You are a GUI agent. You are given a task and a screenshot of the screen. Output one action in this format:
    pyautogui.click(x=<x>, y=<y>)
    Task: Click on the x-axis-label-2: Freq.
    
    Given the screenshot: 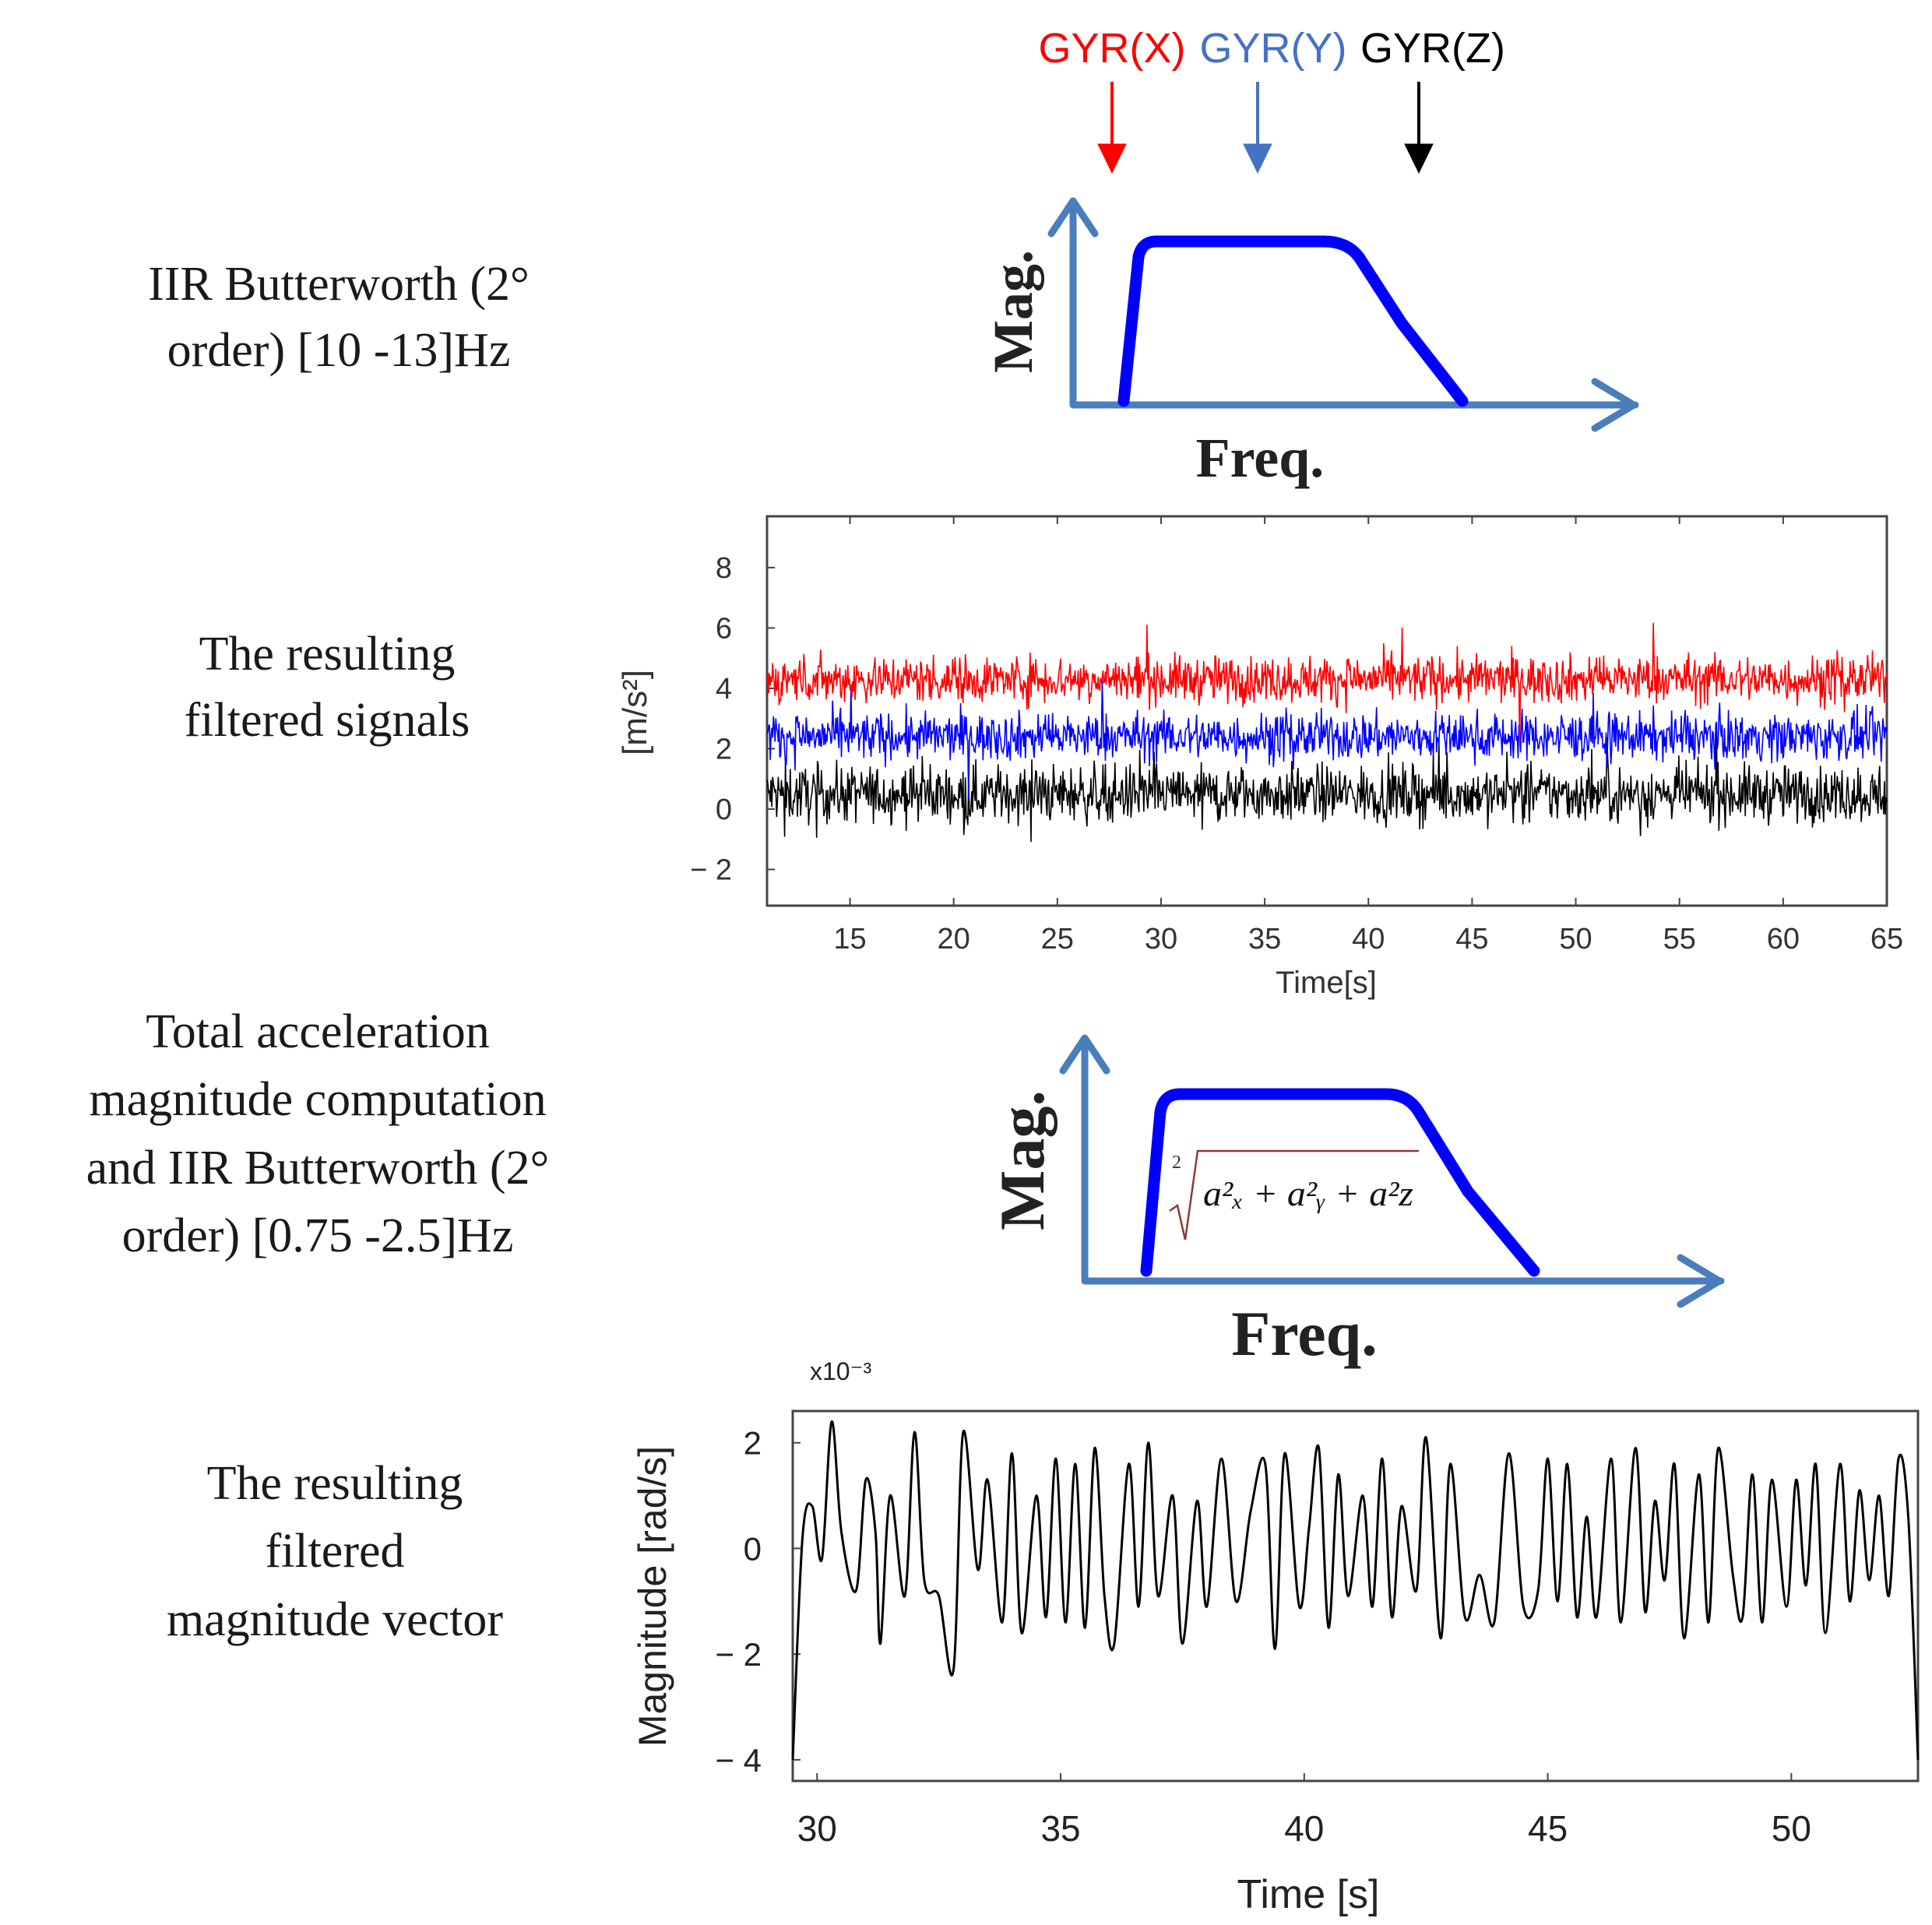 What is the action you would take?
    pyautogui.click(x=1304, y=1333)
    